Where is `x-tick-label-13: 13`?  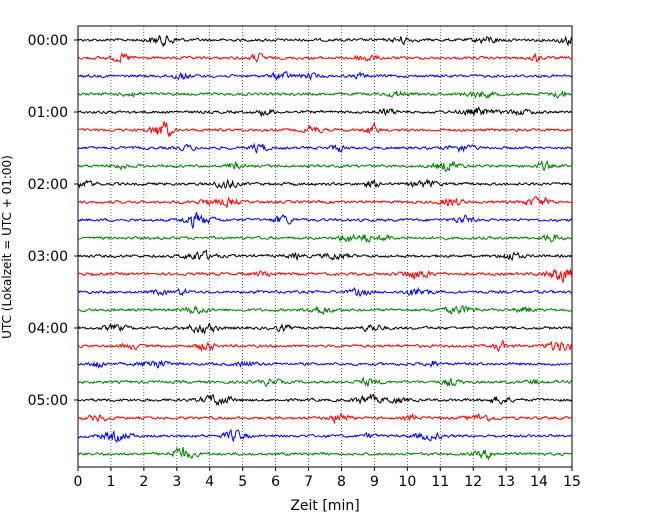 x-tick-label-13: 13 is located at coordinates (506, 482).